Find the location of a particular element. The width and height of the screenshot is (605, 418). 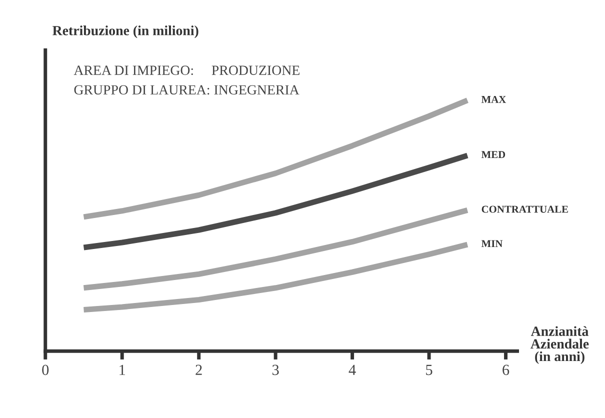

x-tick-label: 6 is located at coordinates (506, 370).